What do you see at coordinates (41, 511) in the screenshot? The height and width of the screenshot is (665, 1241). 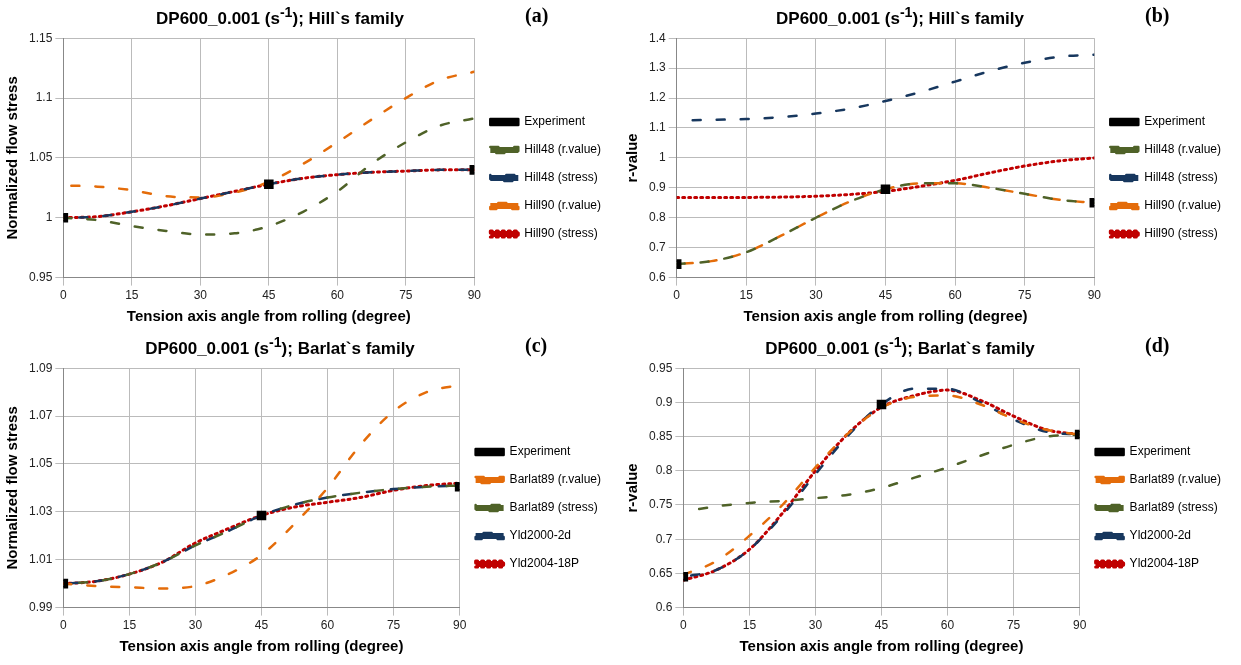 I see `y-tick-label: 1.03` at bounding box center [41, 511].